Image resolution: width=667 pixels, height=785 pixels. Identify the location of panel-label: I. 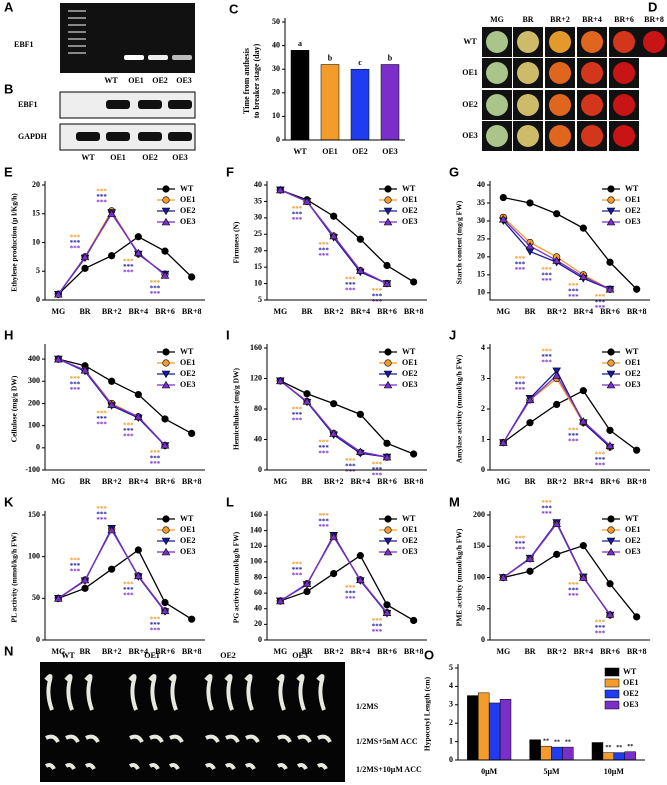
(228, 334).